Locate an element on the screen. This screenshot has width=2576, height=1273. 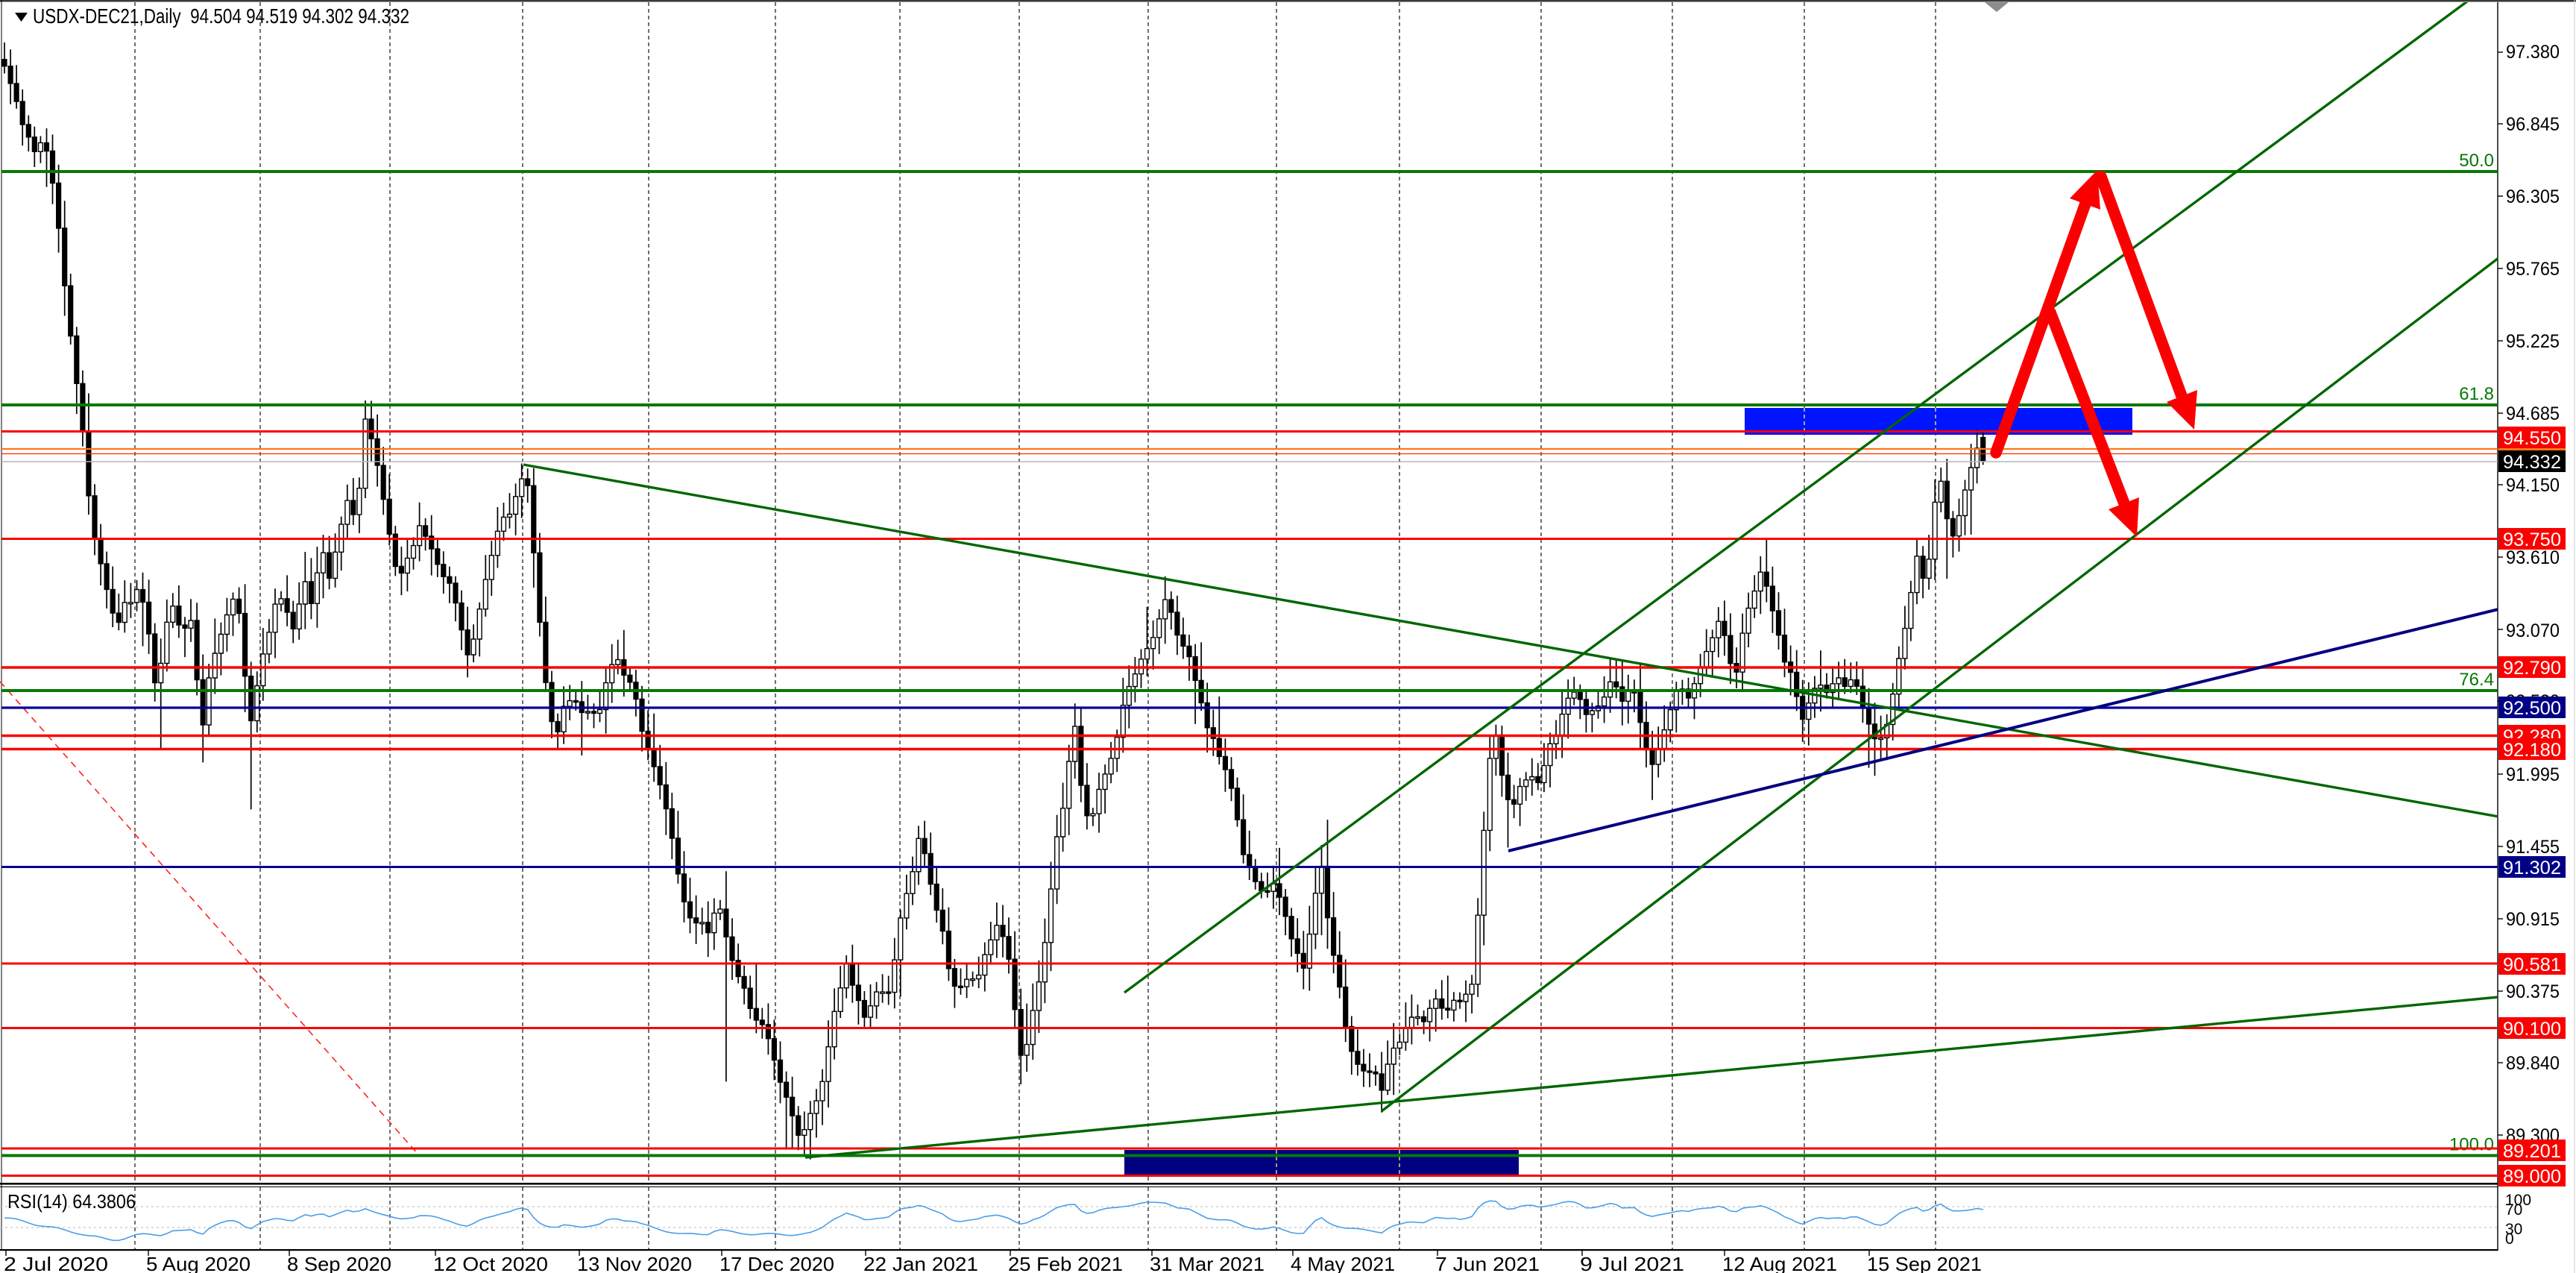
svg-text: 90.100 is located at coordinates (2532, 1029).